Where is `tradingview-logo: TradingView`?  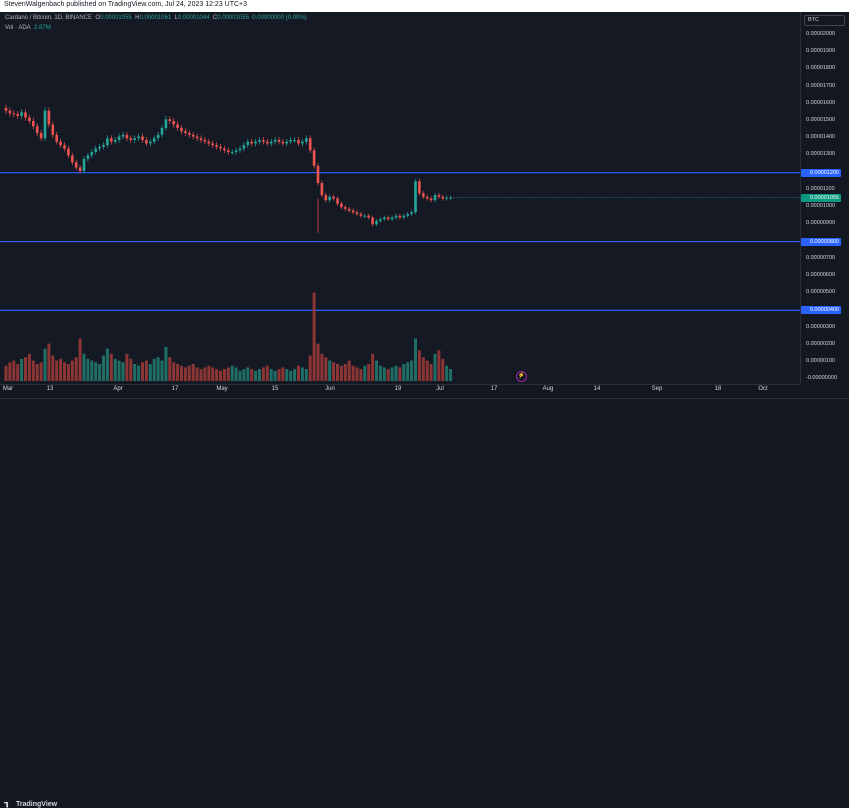 tradingview-logo: TradingView is located at coordinates (30, 804).